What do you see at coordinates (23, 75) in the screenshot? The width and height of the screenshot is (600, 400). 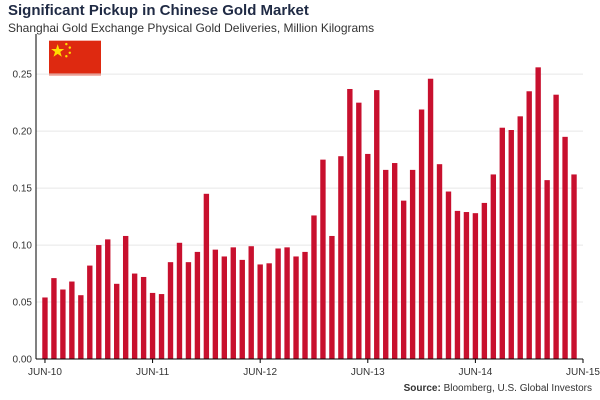 I see `y-tick-label: 0.25` at bounding box center [23, 75].